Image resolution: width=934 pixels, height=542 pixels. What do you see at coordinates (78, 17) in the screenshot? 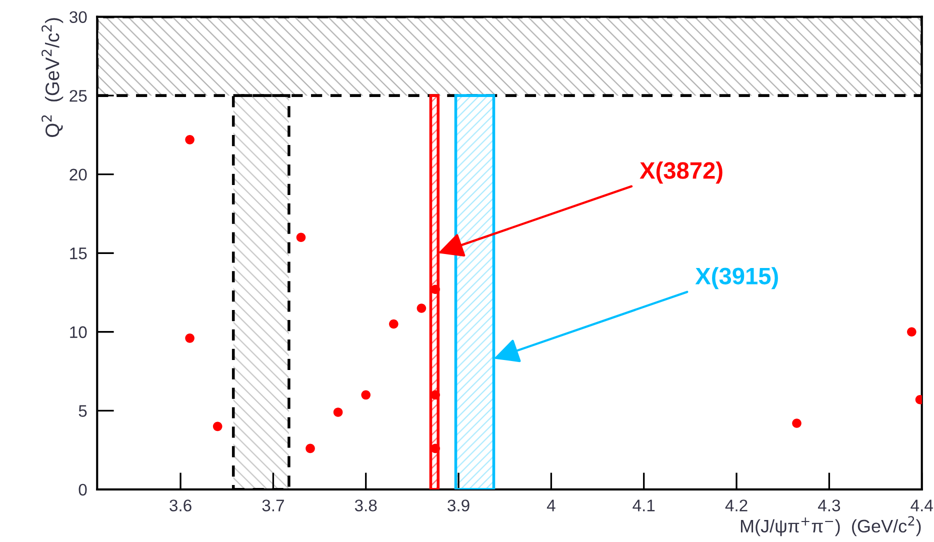
I see `y-tick-label: 30` at bounding box center [78, 17].